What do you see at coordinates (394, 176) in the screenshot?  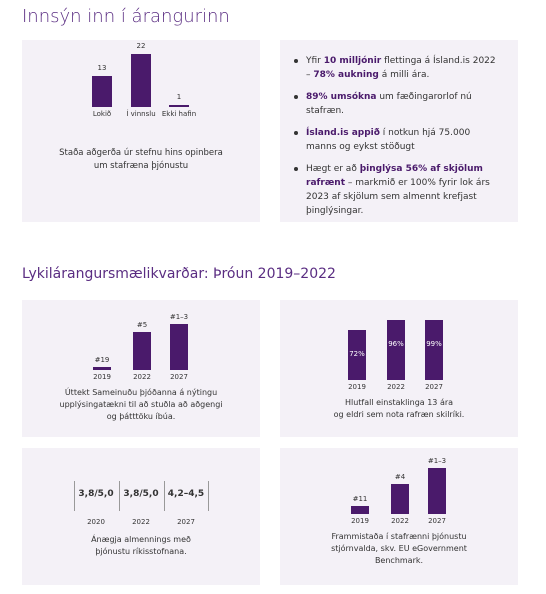 I see `highlight-strong: þinglýsa 56% af skjölum rafrænt` at bounding box center [394, 176].